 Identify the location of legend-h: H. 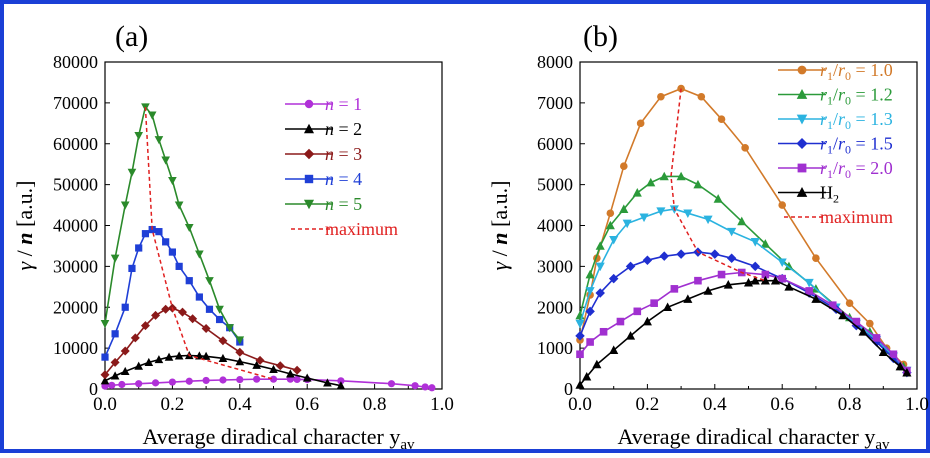
(826, 193).